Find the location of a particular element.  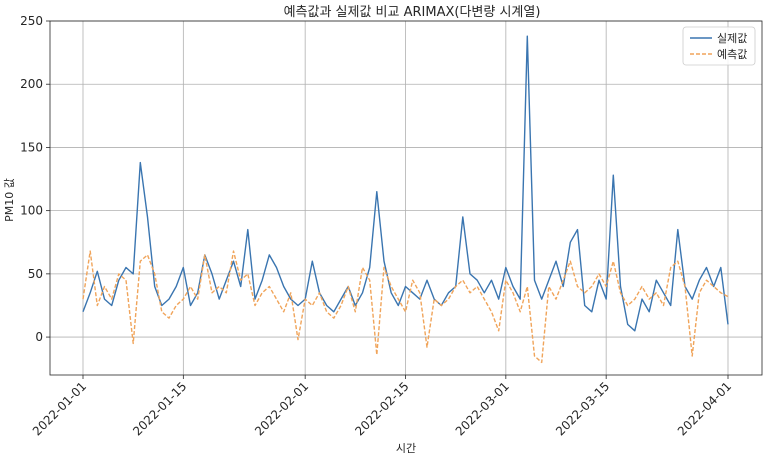

legend: 실제값 예측값 is located at coordinates (719, 46).